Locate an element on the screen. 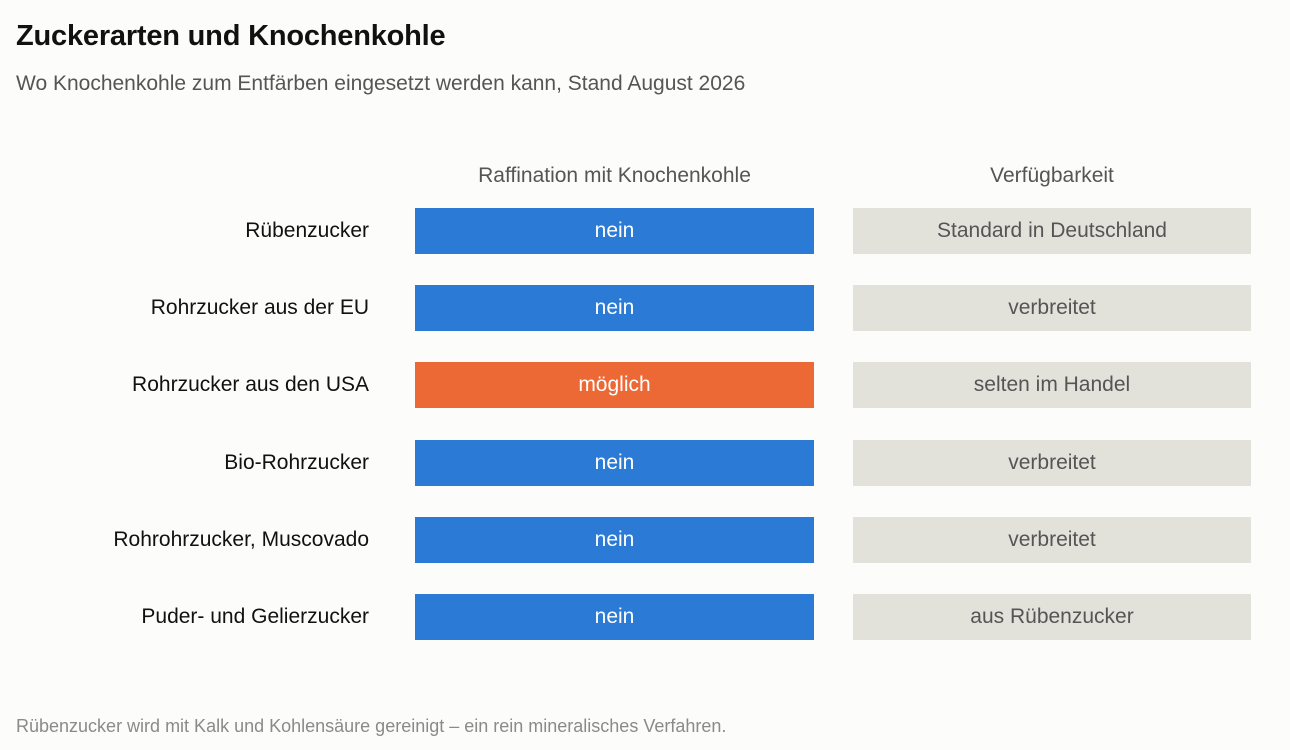  availability-cell: selten im Handel is located at coordinates (1052, 385).